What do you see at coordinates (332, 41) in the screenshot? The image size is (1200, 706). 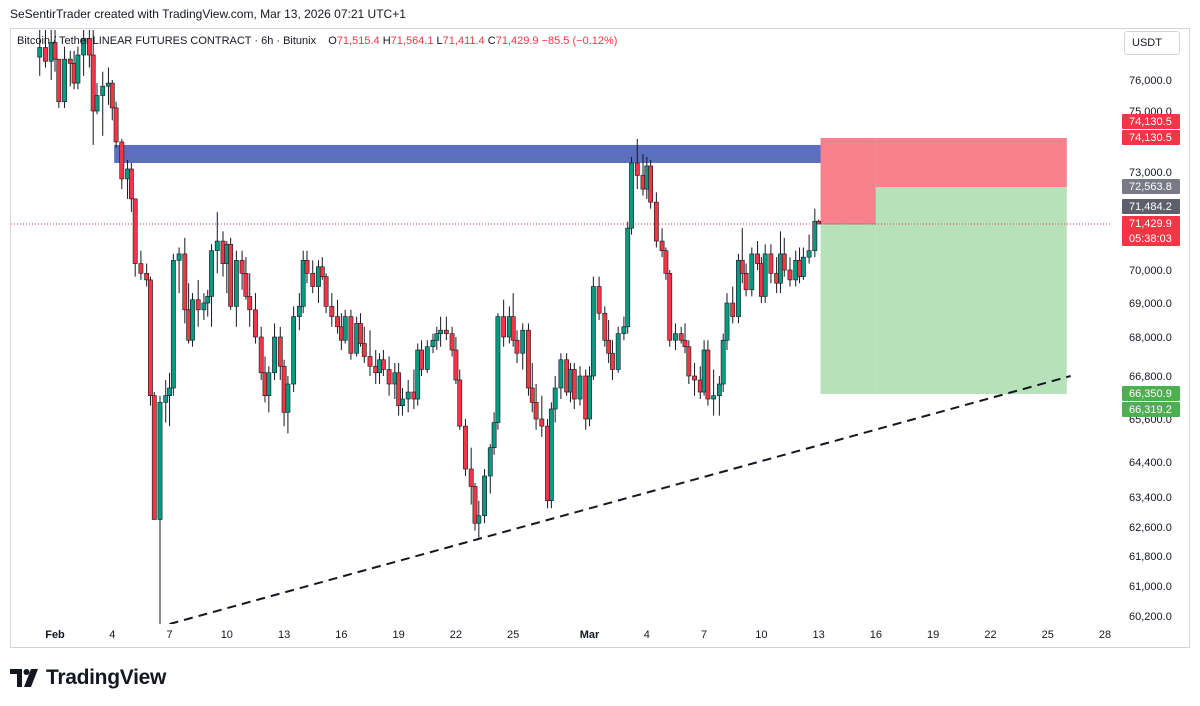 I see `open-label: O` at bounding box center [332, 41].